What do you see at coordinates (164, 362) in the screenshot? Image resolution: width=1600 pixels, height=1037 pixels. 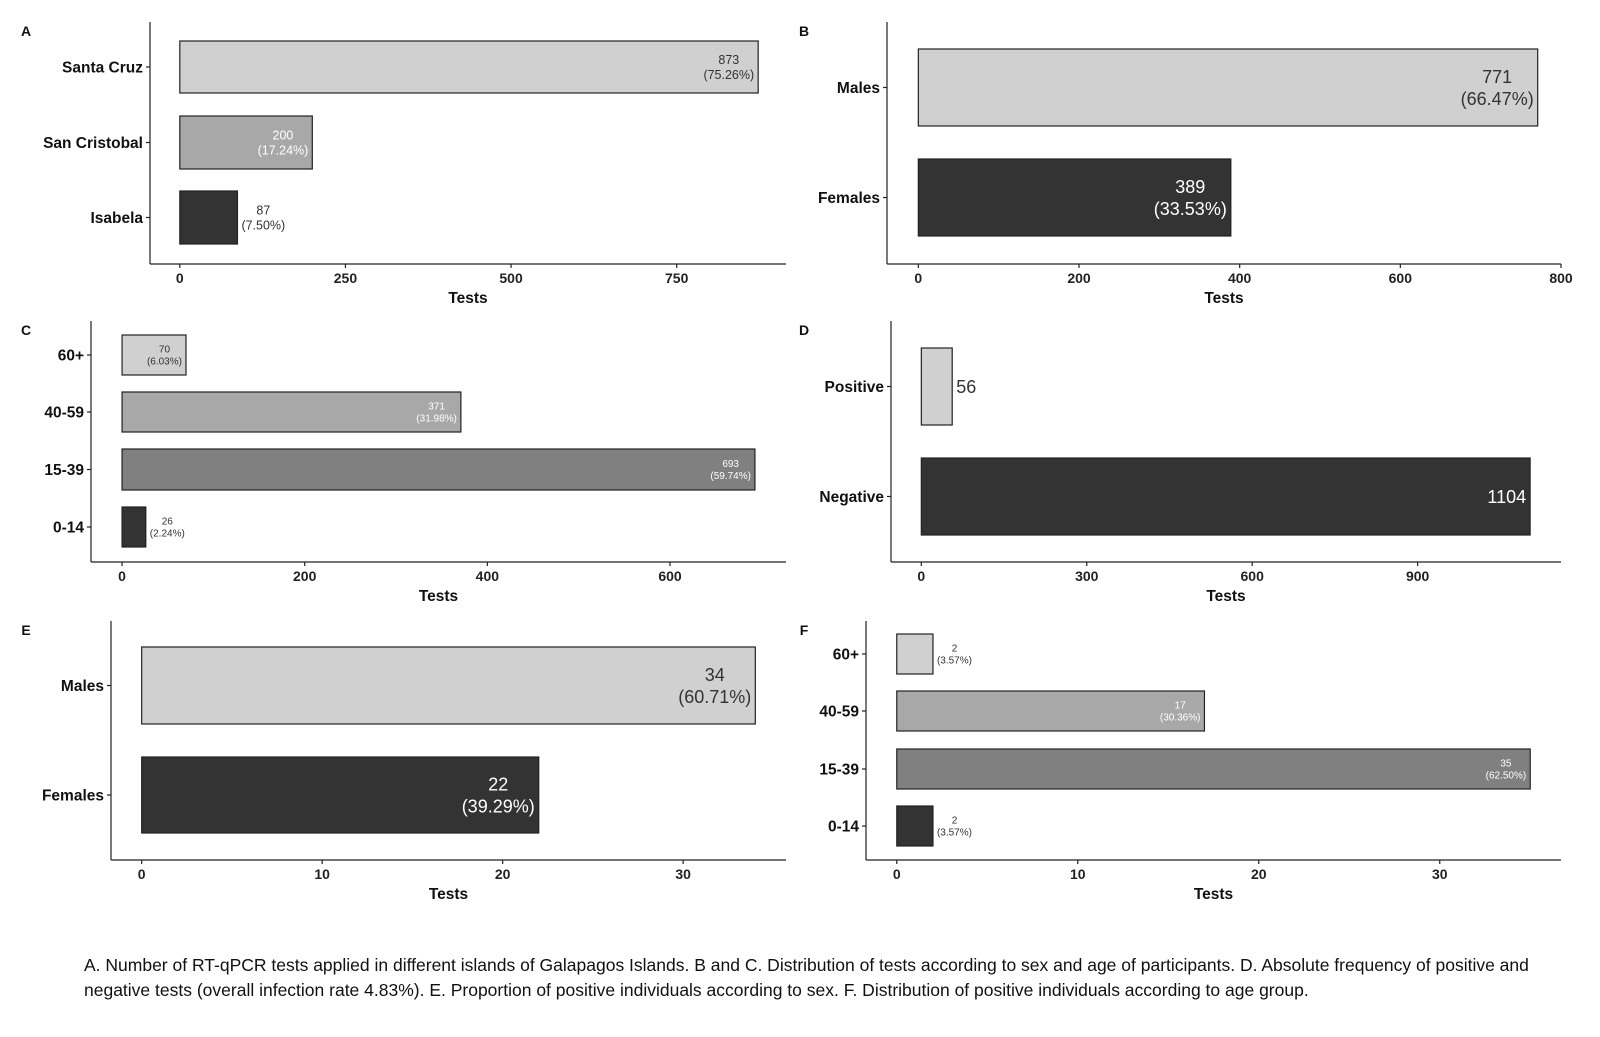 I see `data-label: (6.03%)` at bounding box center [164, 362].